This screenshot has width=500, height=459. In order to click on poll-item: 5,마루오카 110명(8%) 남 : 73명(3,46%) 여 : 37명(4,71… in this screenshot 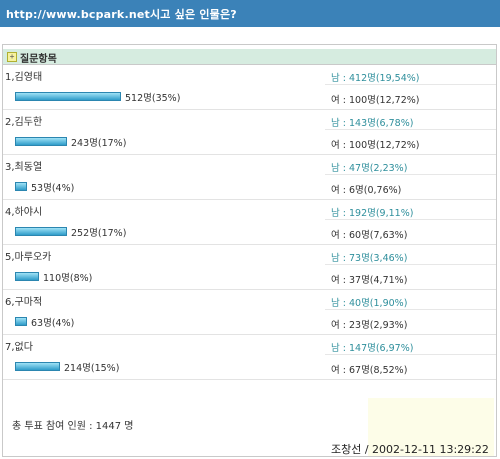, I will do `click(249, 267)`.